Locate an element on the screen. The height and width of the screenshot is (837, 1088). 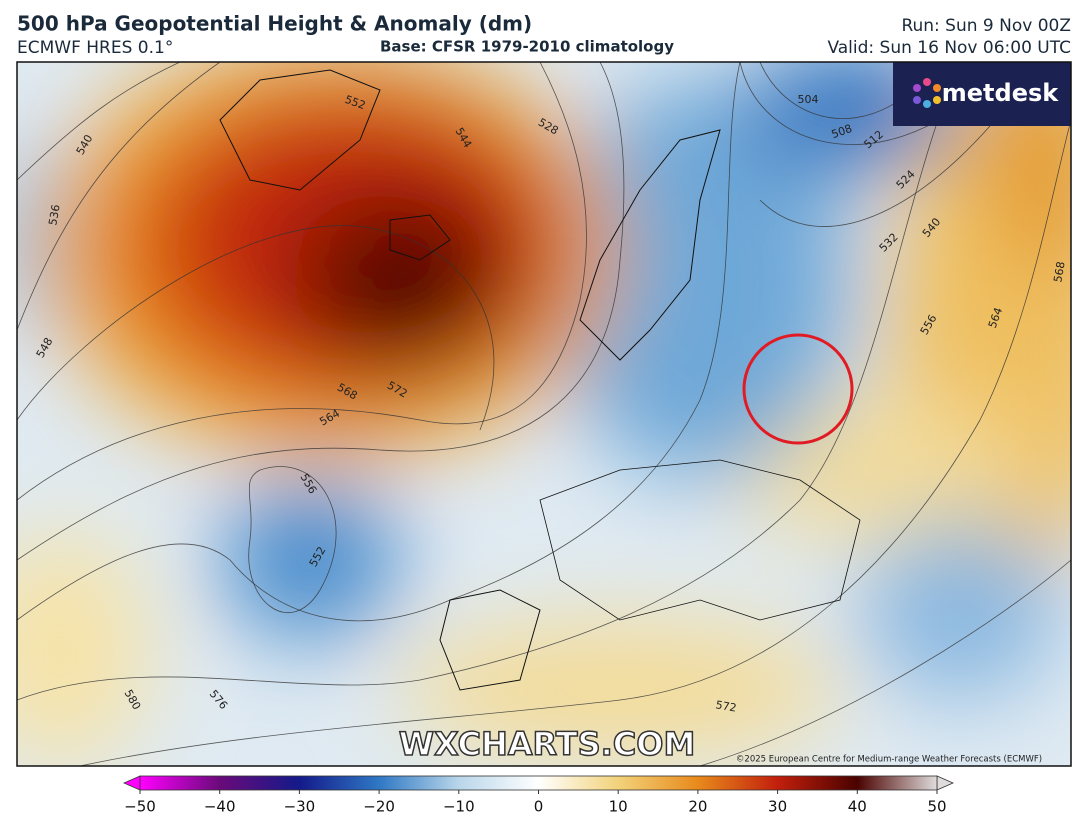
colorbar-tick-label: −20 is located at coordinates (379, 807).